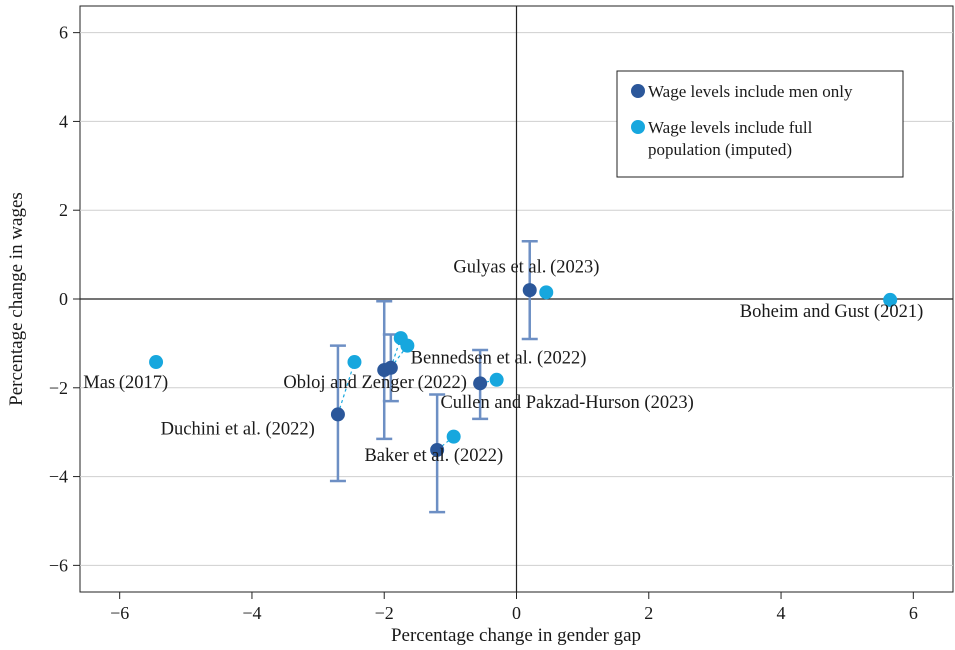  I want to click on study-label: Duchini et al. (2022), so click(238, 429).